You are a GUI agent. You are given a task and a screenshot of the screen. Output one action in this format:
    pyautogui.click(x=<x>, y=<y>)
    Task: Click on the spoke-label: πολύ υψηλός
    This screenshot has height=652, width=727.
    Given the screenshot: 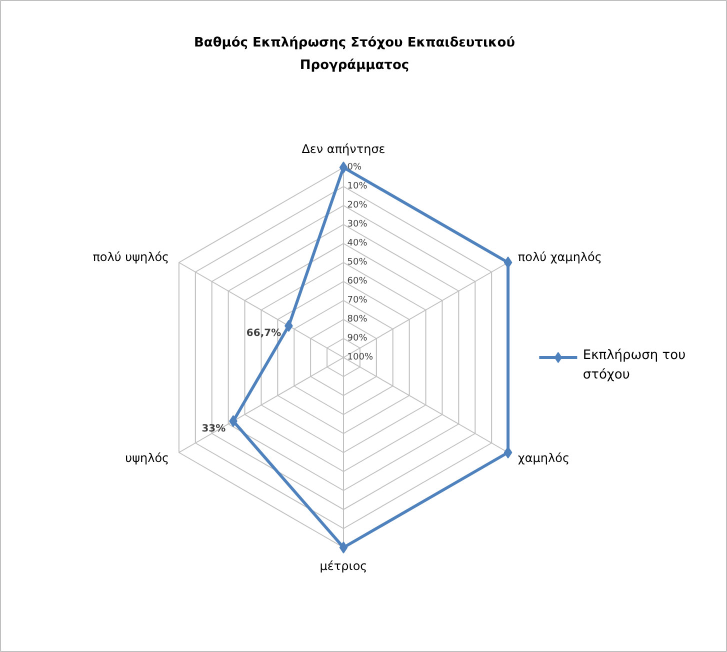 What is the action you would take?
    pyautogui.click(x=131, y=257)
    